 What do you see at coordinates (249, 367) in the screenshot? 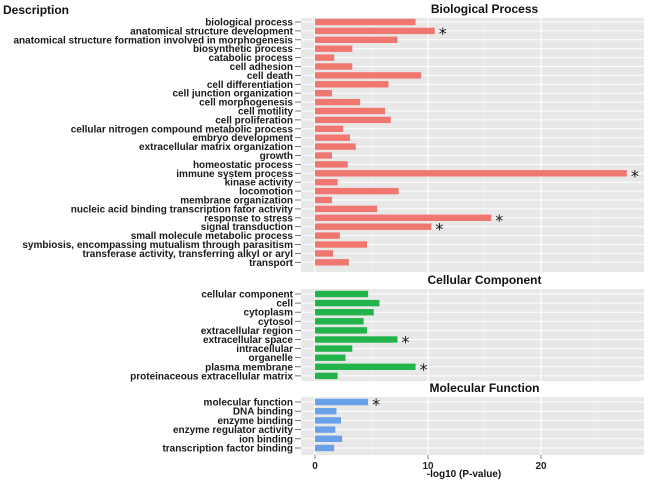
I see `category-label: plasma membrane` at bounding box center [249, 367].